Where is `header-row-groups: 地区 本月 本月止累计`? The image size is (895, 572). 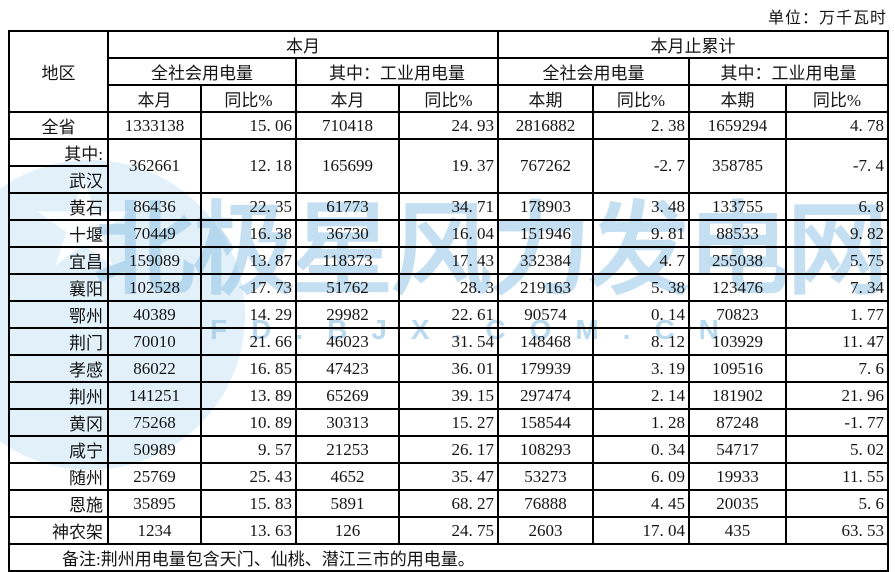 header-row-groups: 地区 本月 本月止累计 is located at coordinates (448, 71).